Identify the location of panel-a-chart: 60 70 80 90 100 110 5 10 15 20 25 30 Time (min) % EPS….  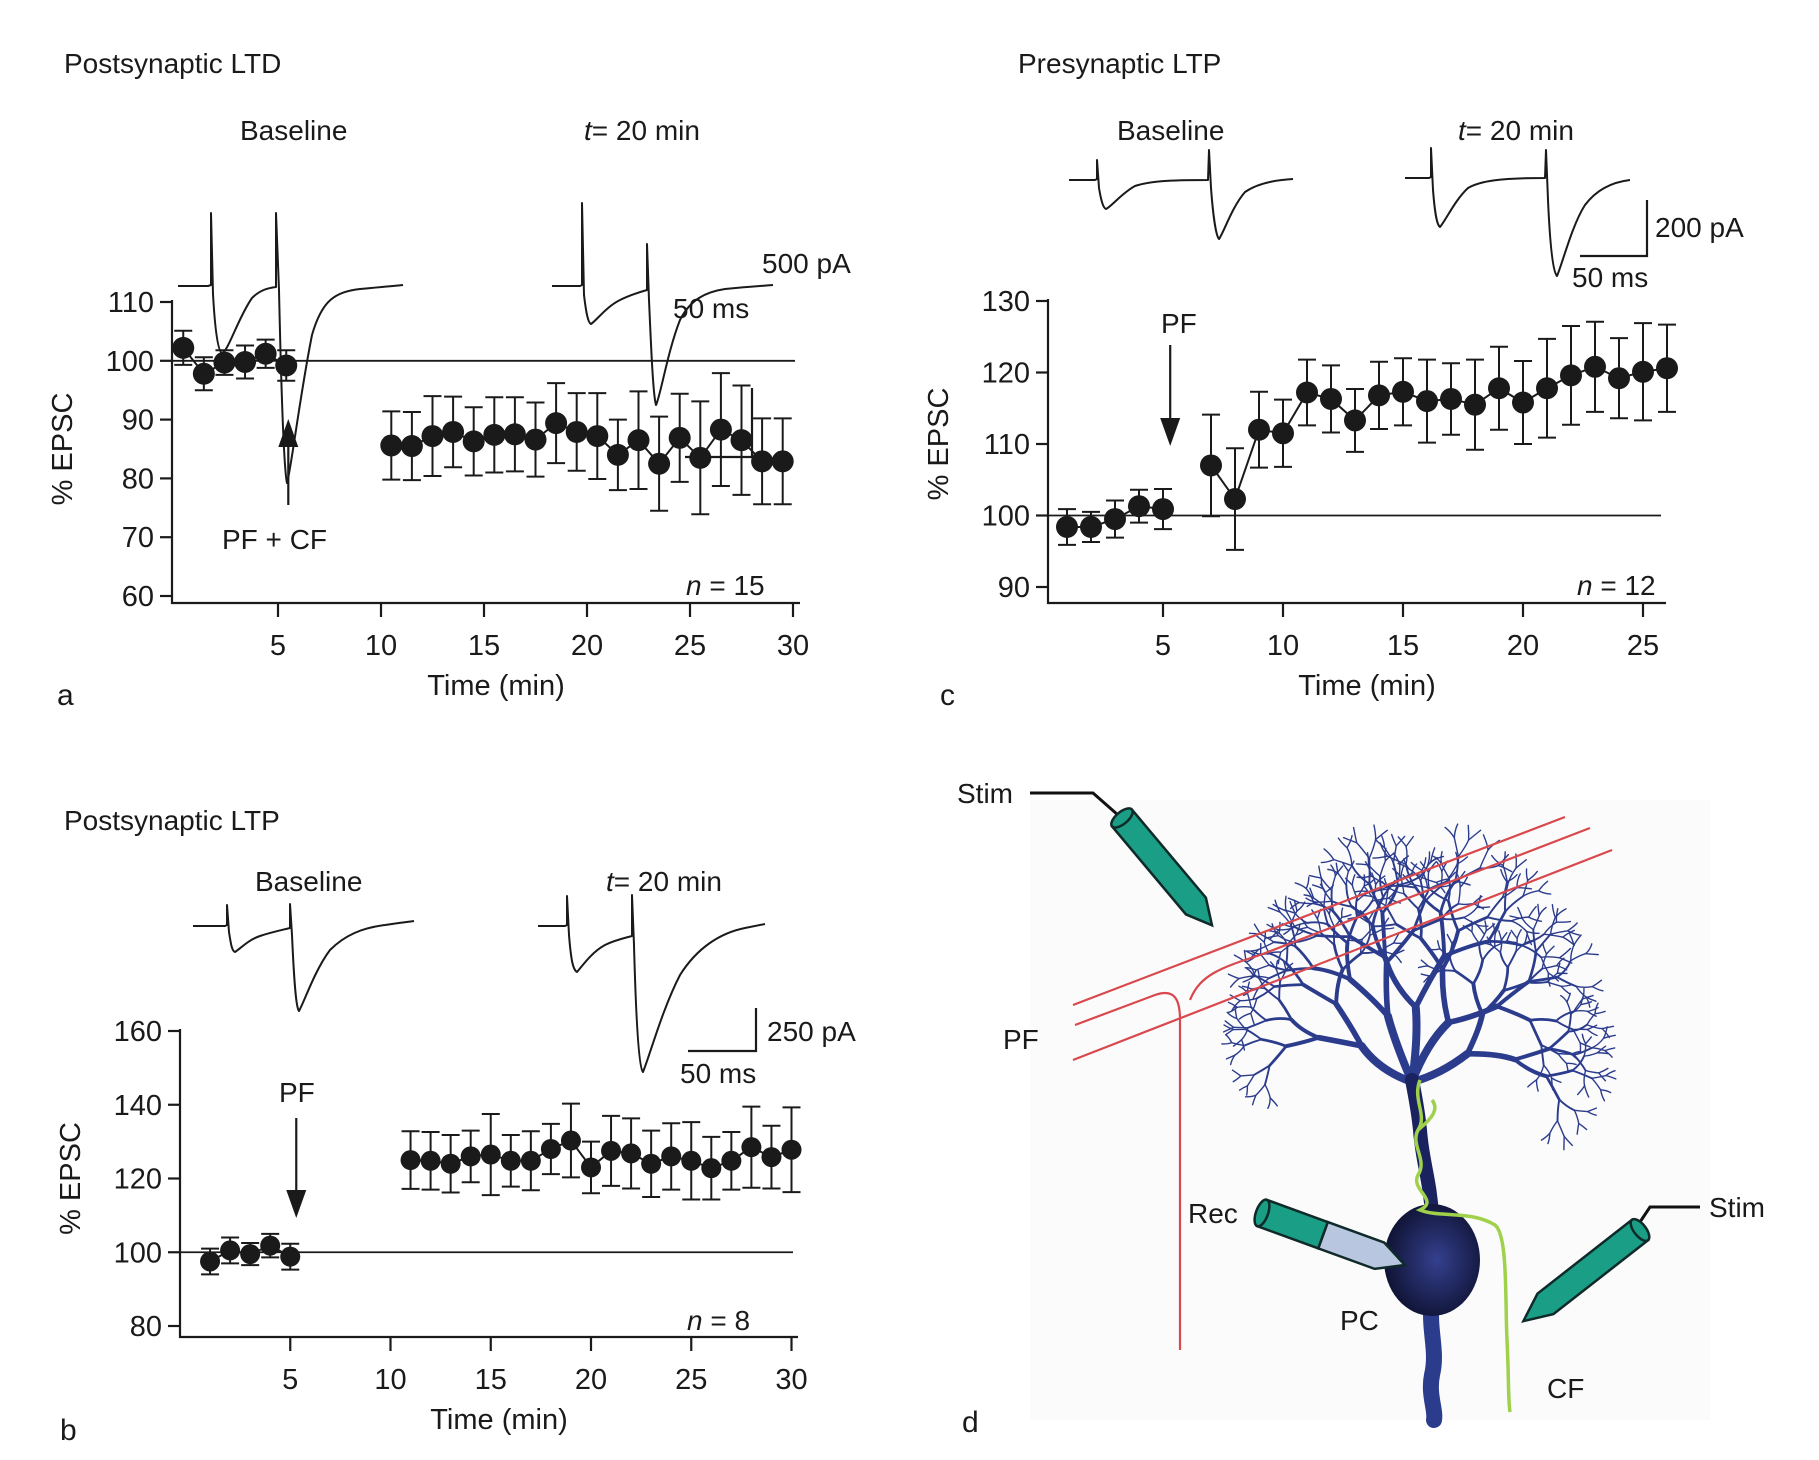
(428, 494).